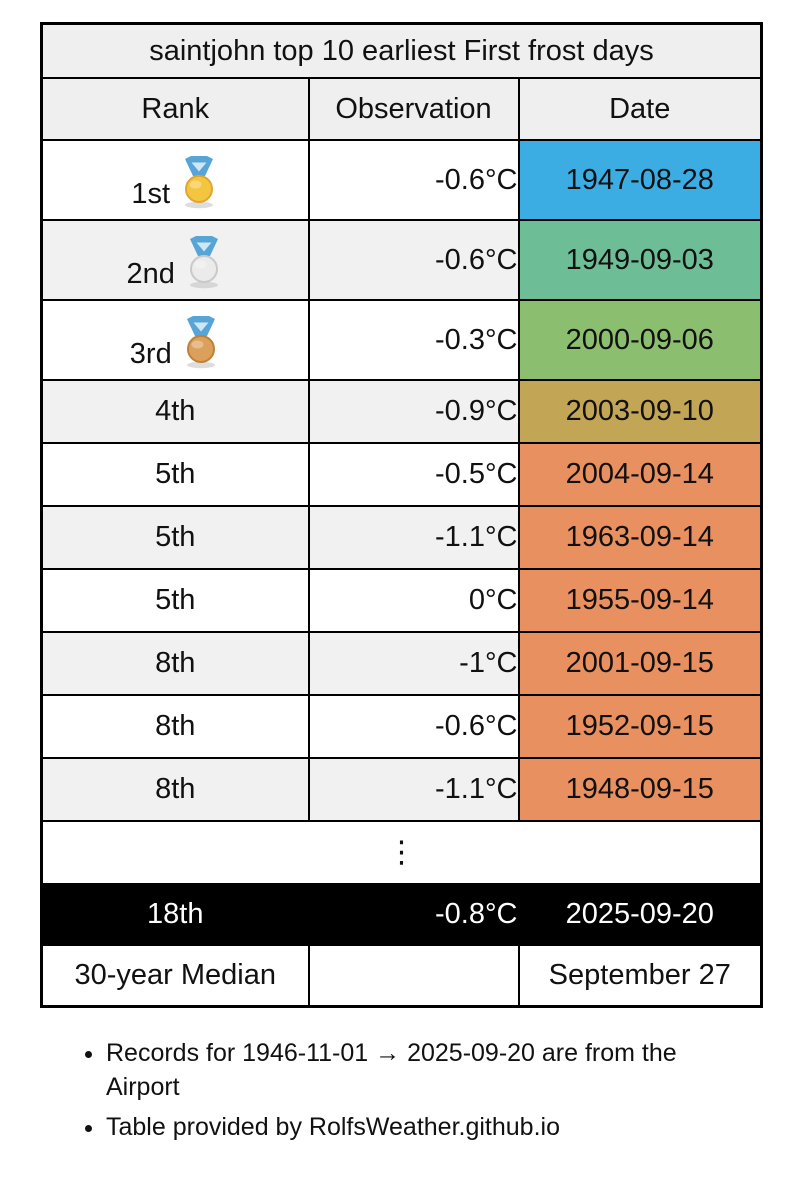  I want to click on date-cell: 1947-08-28, so click(640, 180).